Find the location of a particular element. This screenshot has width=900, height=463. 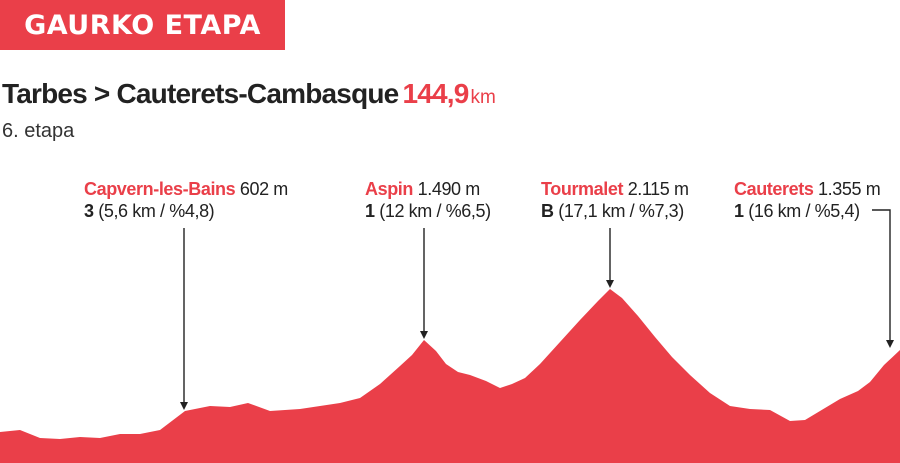

climb-detail-row: B (17,1 km / %7,3) is located at coordinates (615, 211).